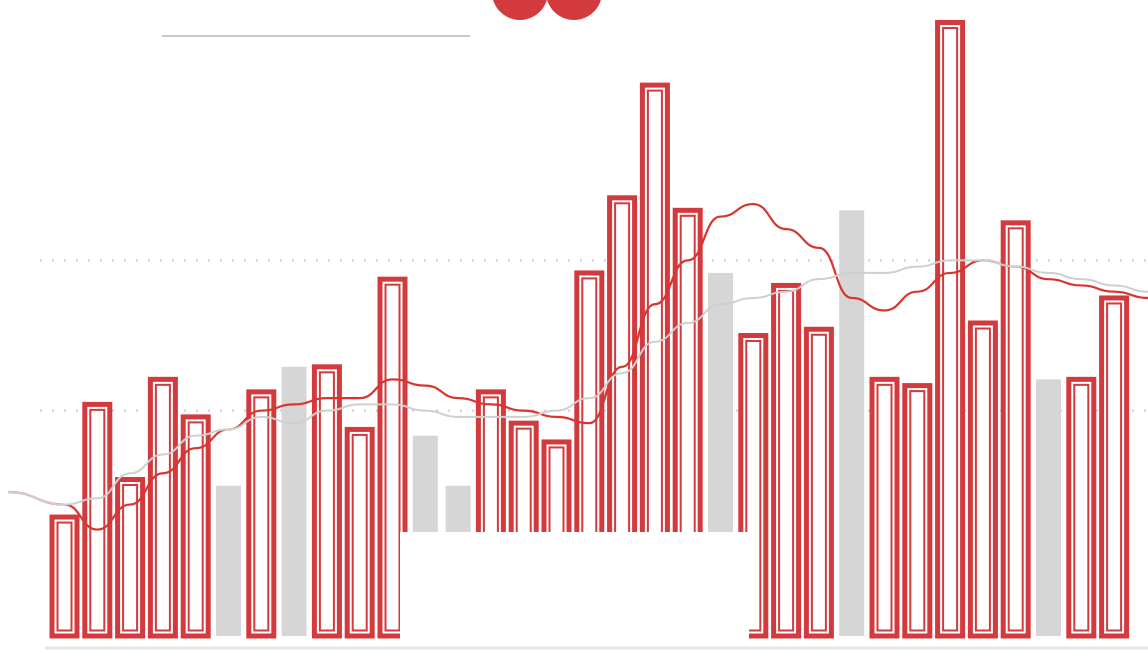 This screenshot has height=653, width=1148. What do you see at coordinates (574, 592) in the screenshot?
I see `overlay-white-box` at bounding box center [574, 592].